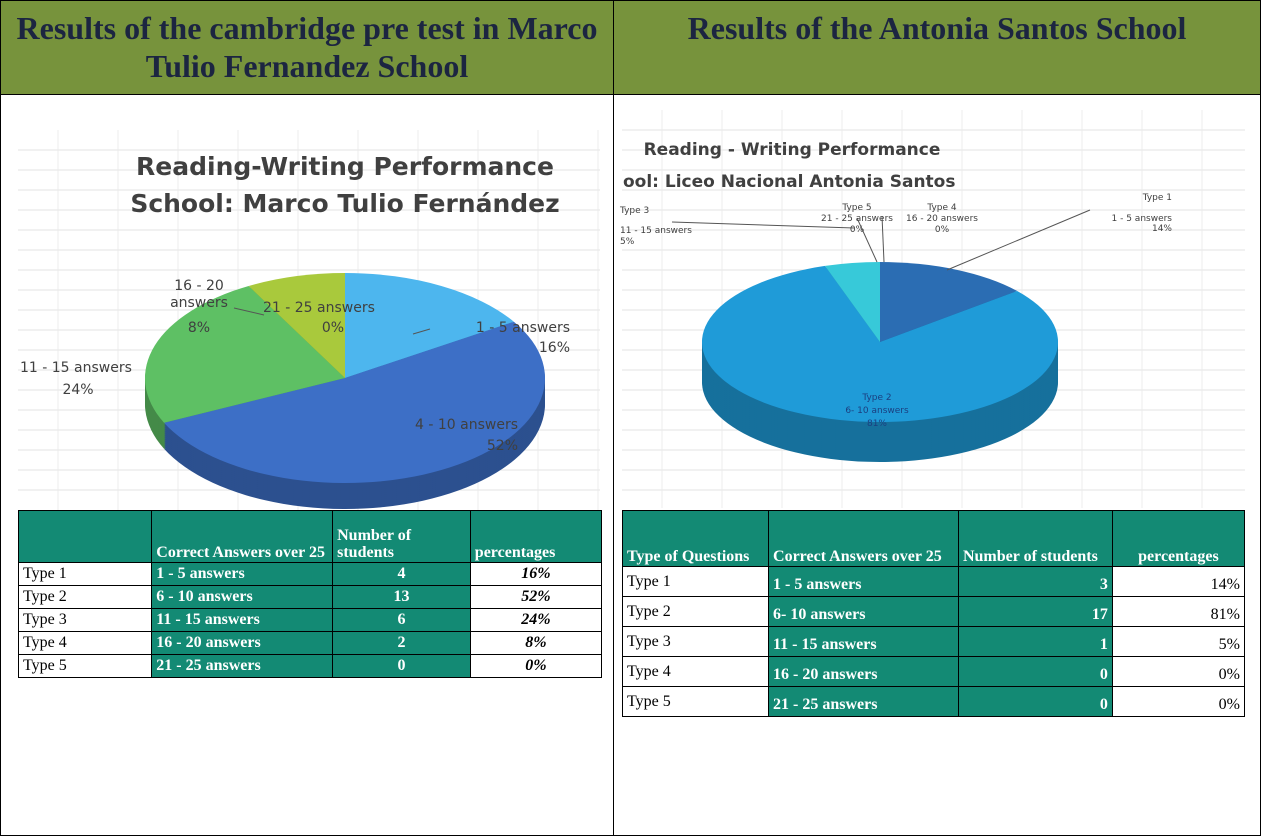 Image resolution: width=1261 pixels, height=836 pixels. I want to click on table-row: Type 4 16 - 20 answers 0 0%, so click(933, 671).